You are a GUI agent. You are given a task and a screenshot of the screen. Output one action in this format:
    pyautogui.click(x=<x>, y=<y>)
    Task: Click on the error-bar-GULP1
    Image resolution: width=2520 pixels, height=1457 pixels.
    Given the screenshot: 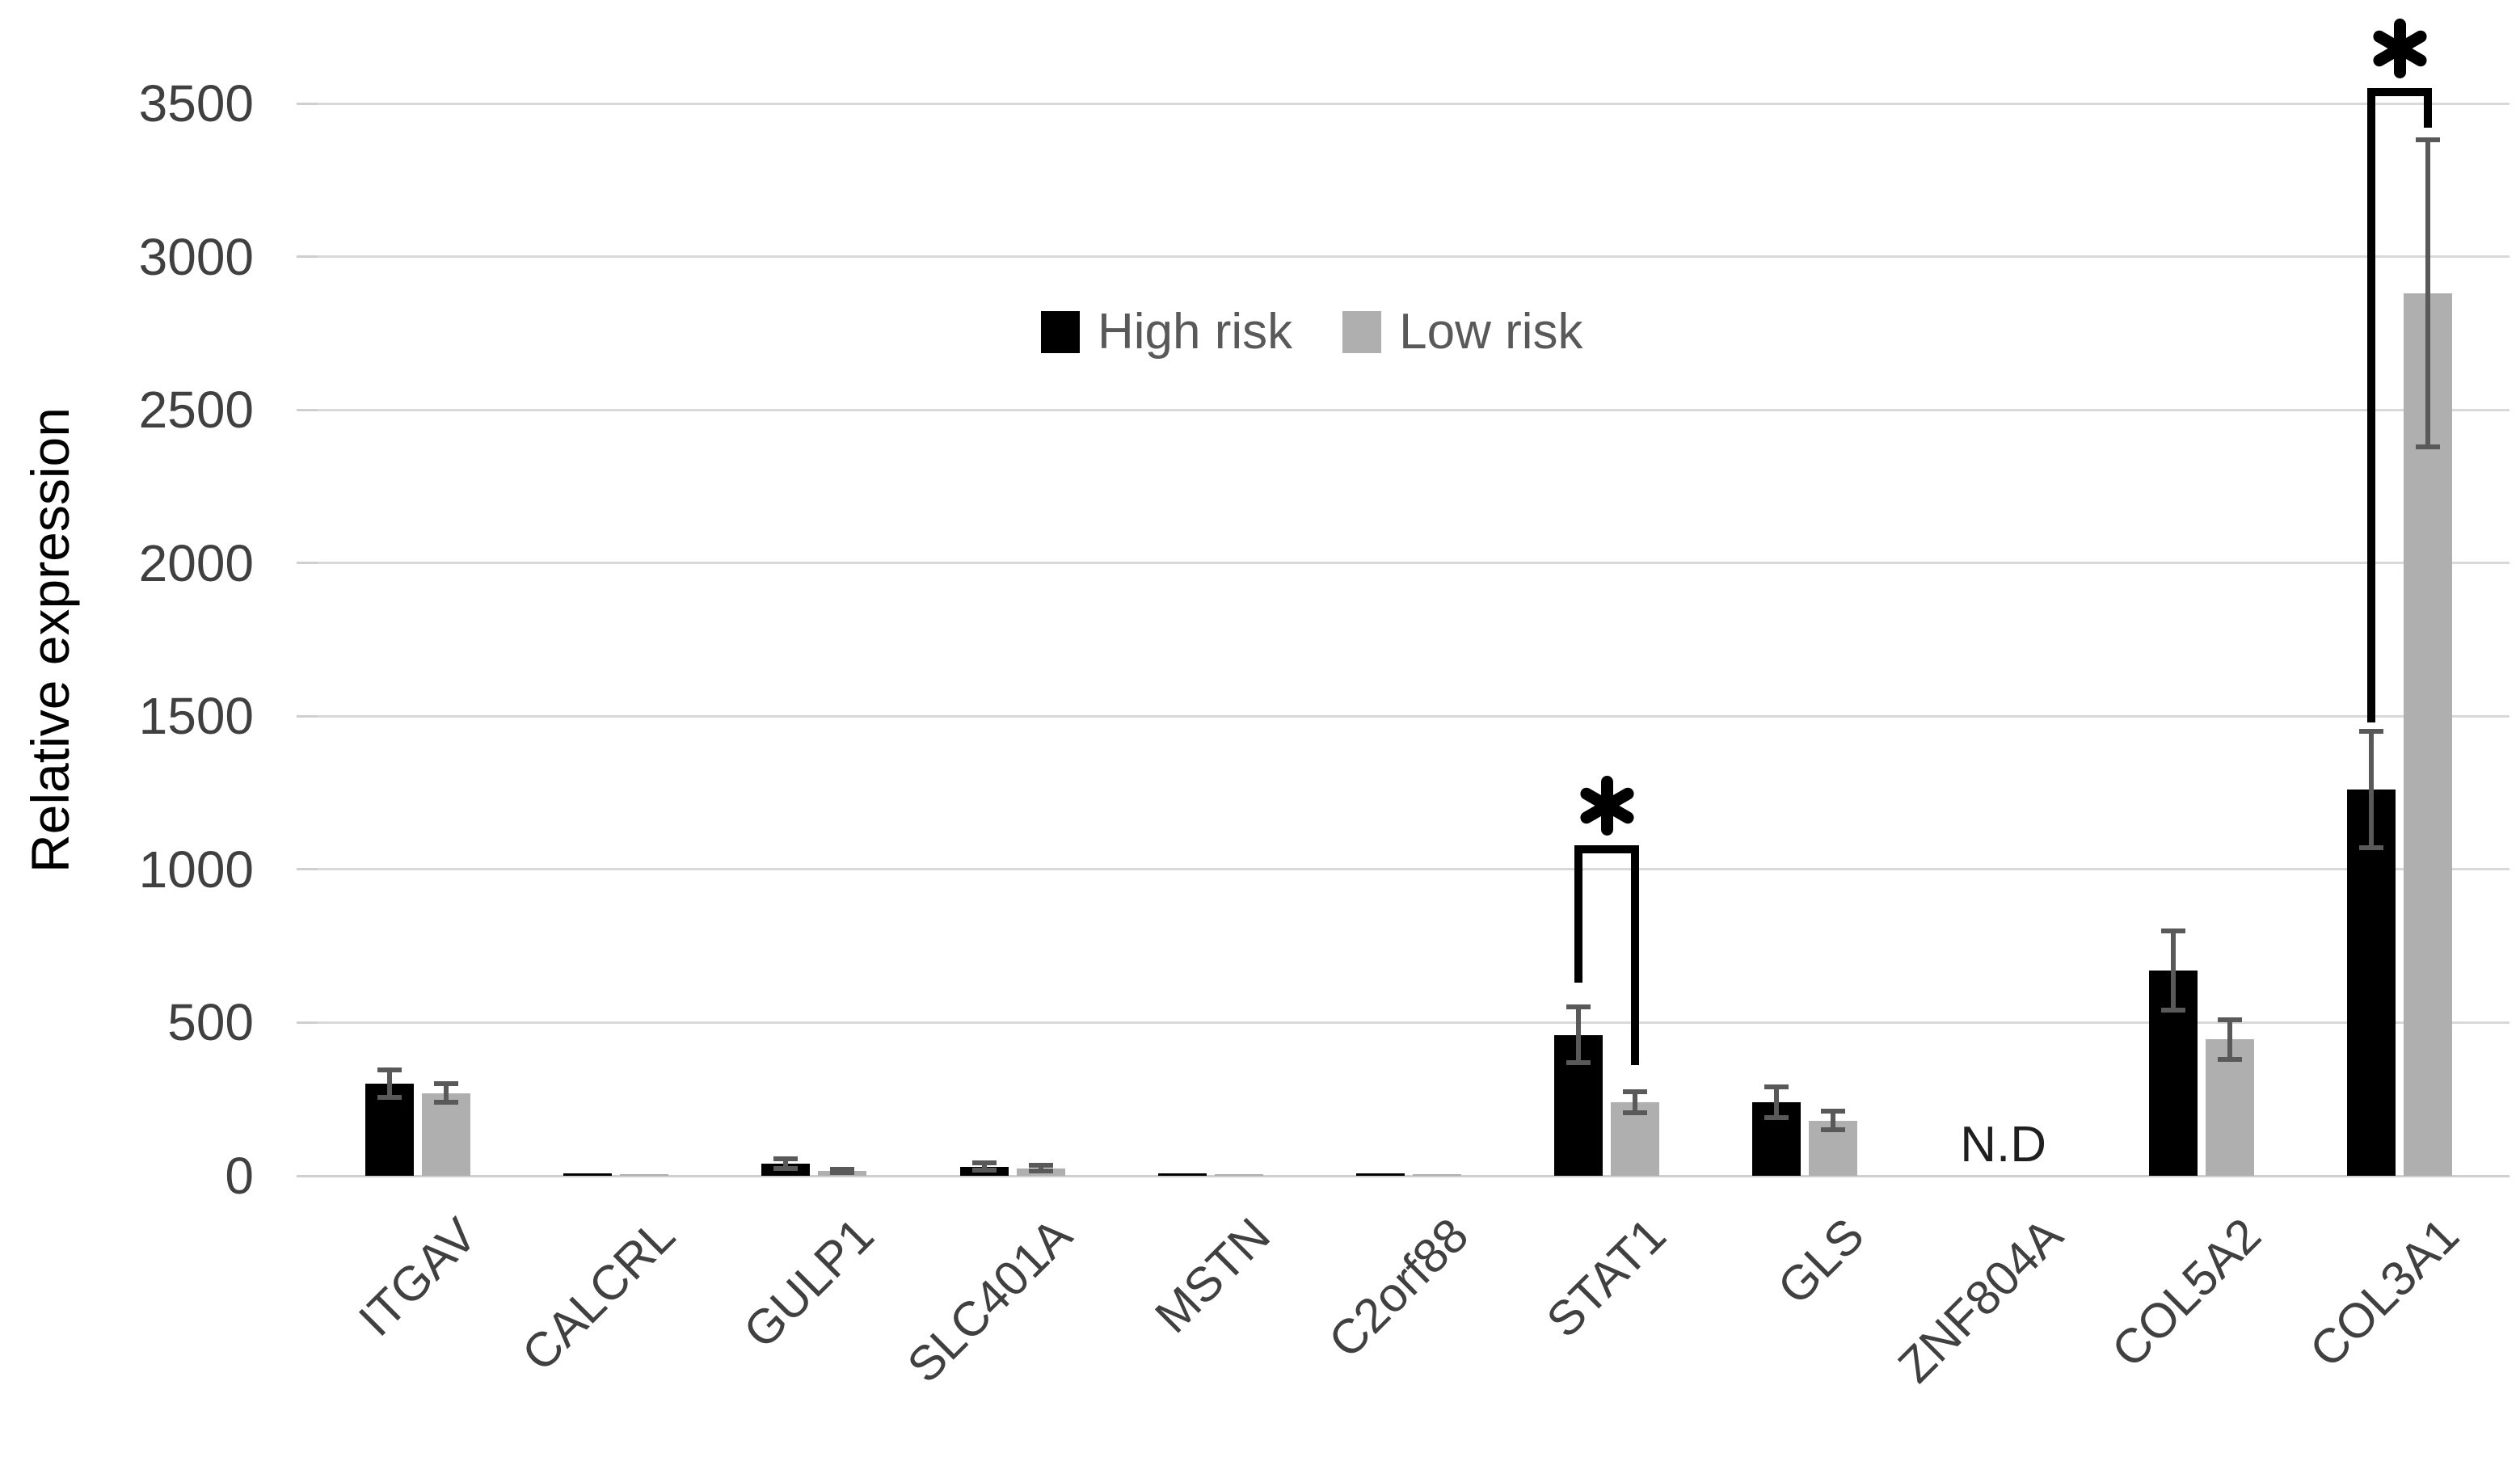 What is the action you would take?
    pyautogui.click(x=786, y=1164)
    